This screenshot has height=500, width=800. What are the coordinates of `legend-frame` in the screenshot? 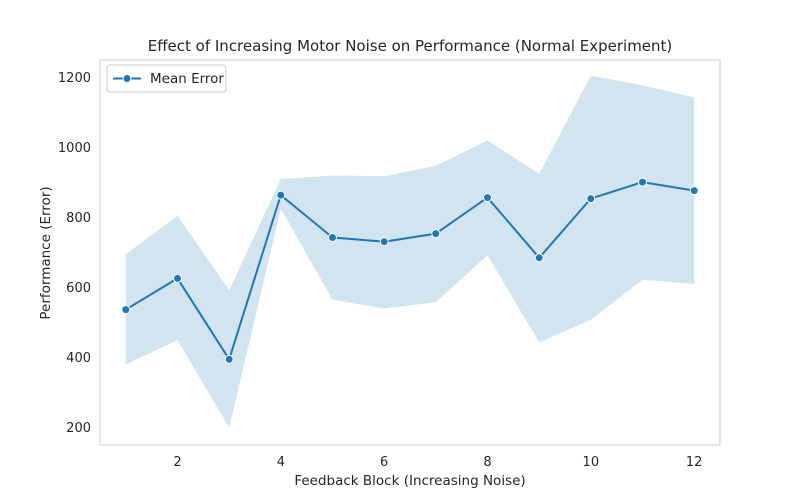 It's located at (166, 78).